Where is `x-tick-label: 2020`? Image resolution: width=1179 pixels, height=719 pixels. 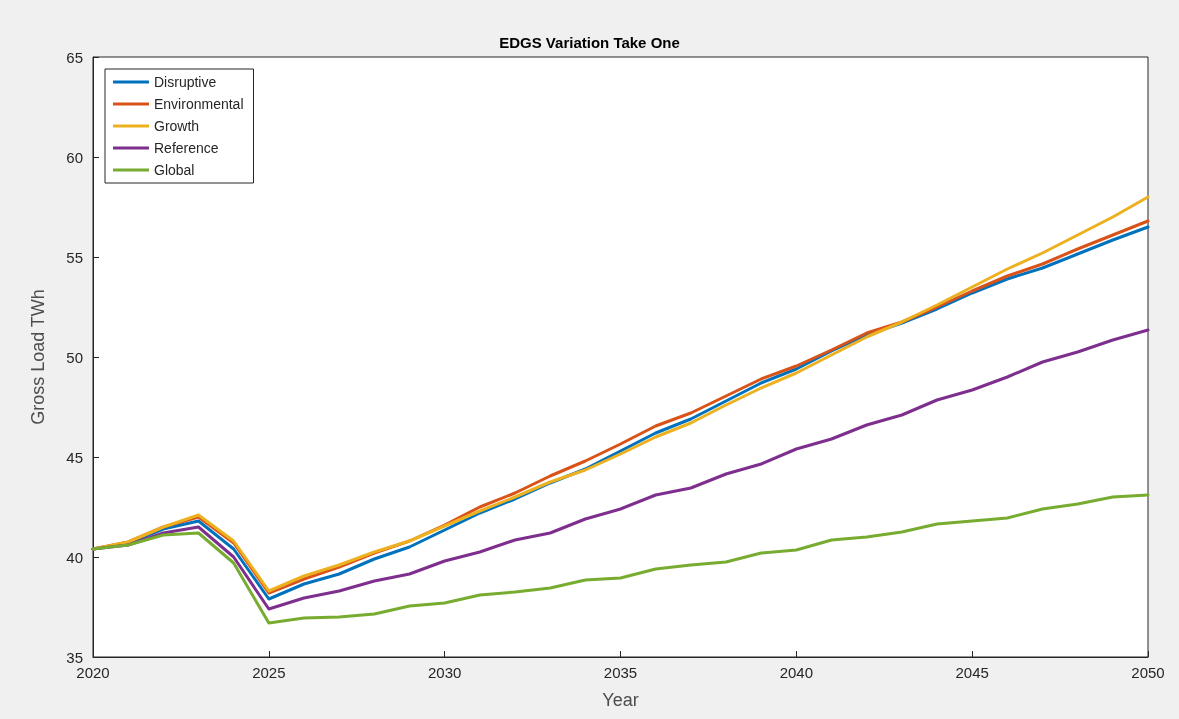 x-tick-label: 2020 is located at coordinates (93, 672).